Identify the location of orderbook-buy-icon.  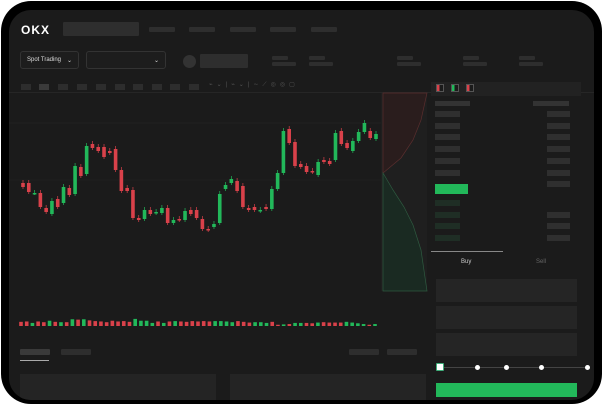
(455, 88).